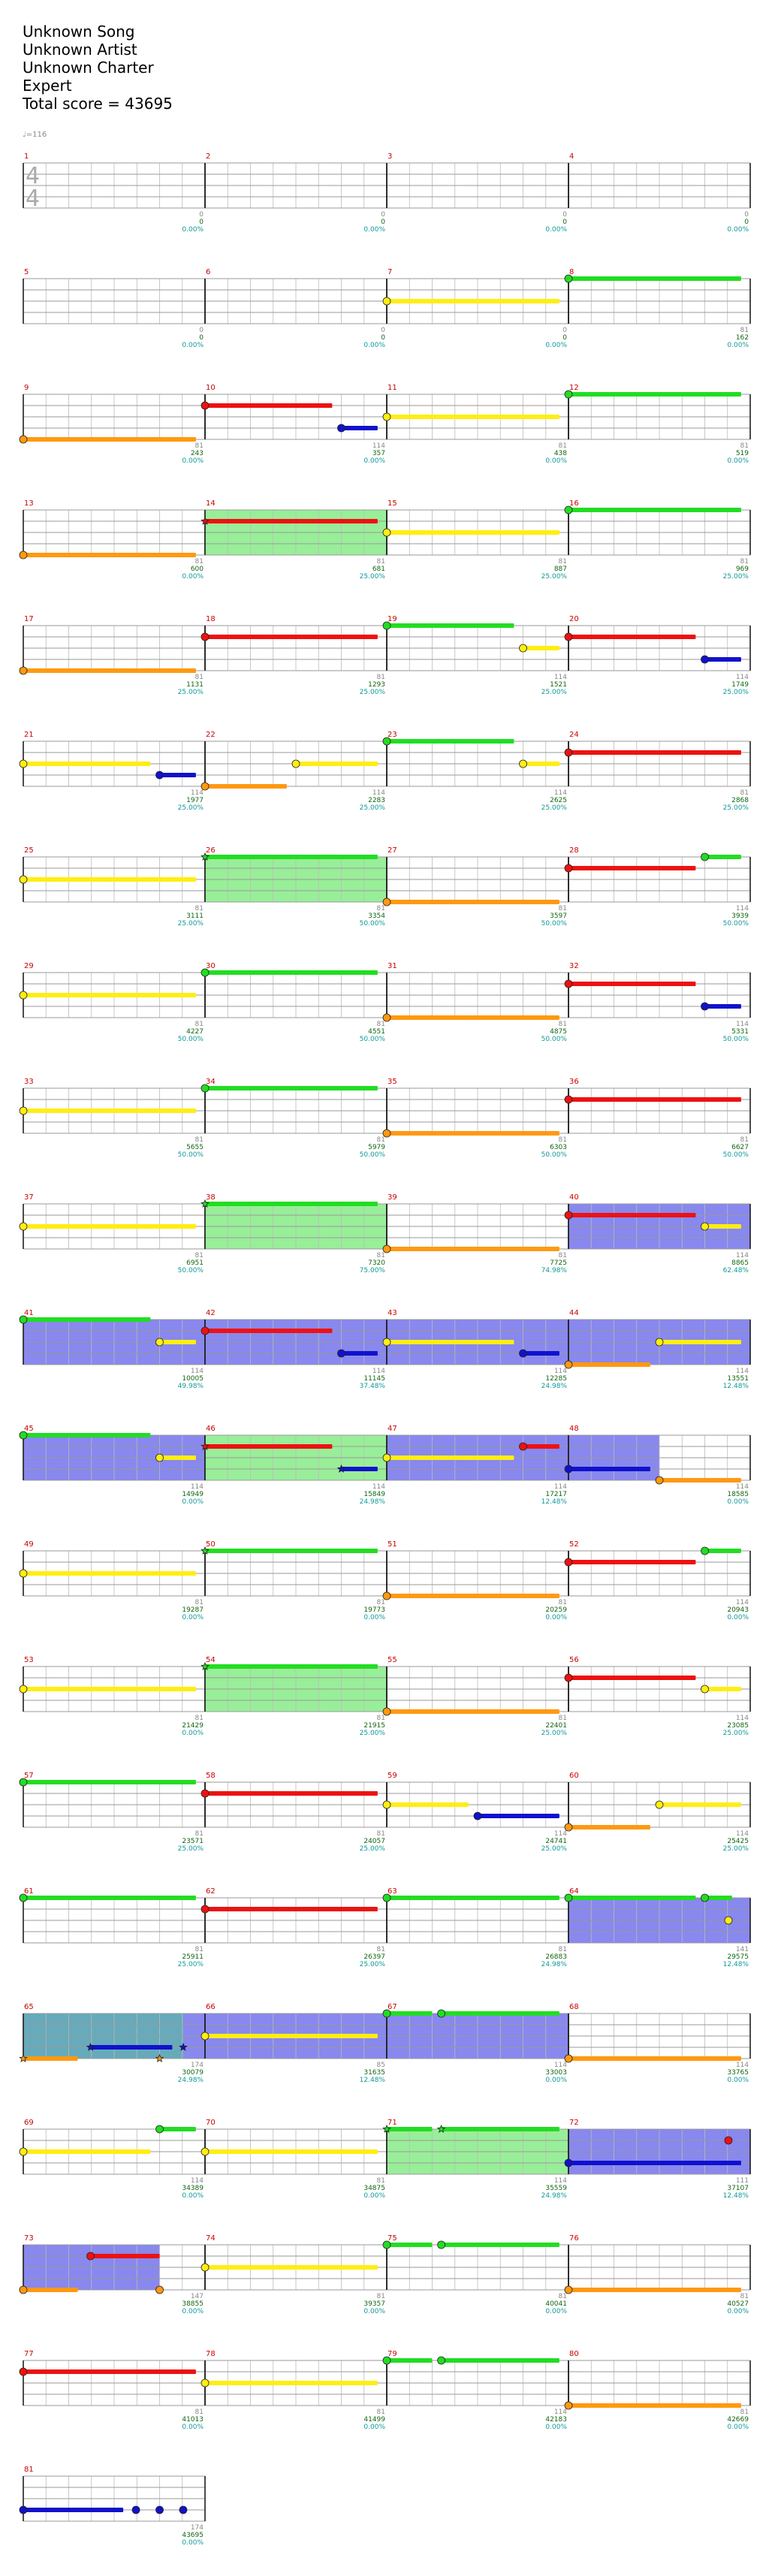  Describe the element at coordinates (558, 916) in the screenshot. I see `measure-score: 3597` at that location.